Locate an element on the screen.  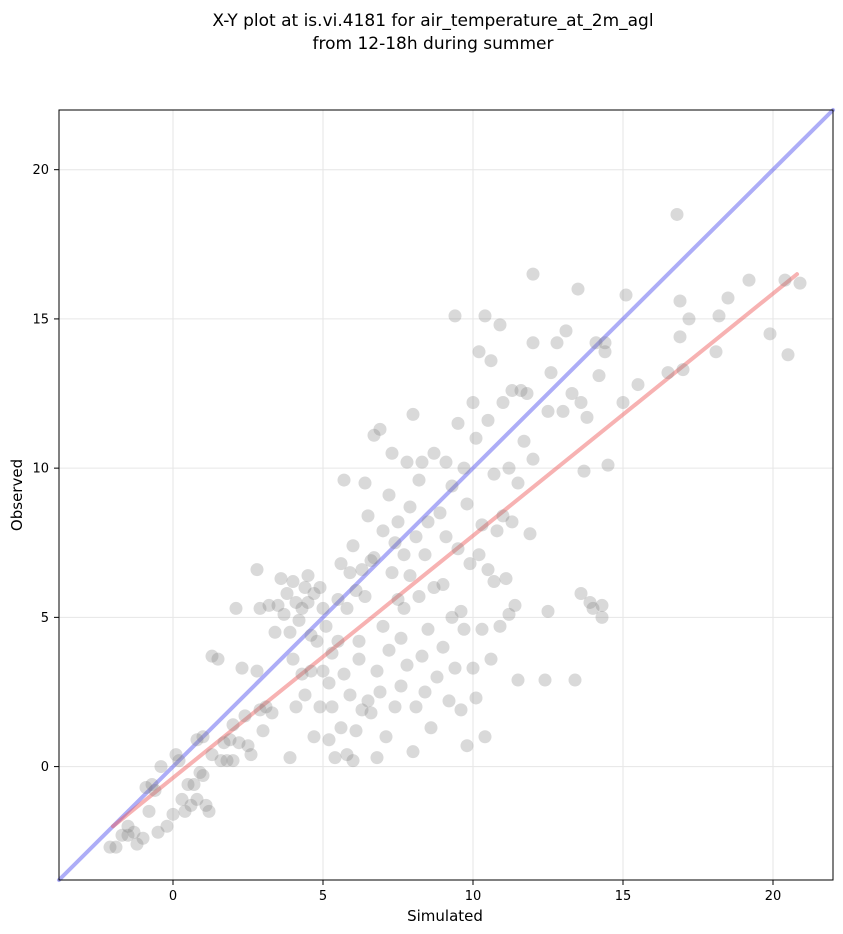
y-tick-label: 0 is located at coordinates (45, 767).